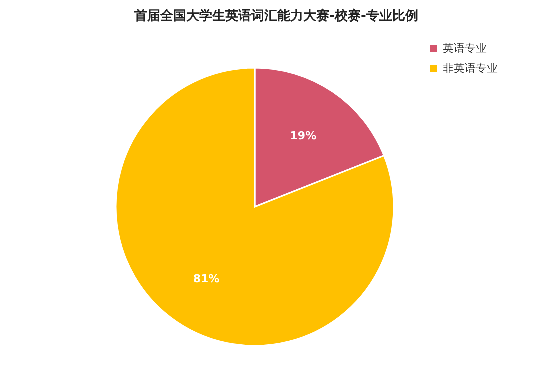 The image size is (553, 366). Describe the element at coordinates (303, 136) in the screenshot. I see `data-label: 19%` at that location.